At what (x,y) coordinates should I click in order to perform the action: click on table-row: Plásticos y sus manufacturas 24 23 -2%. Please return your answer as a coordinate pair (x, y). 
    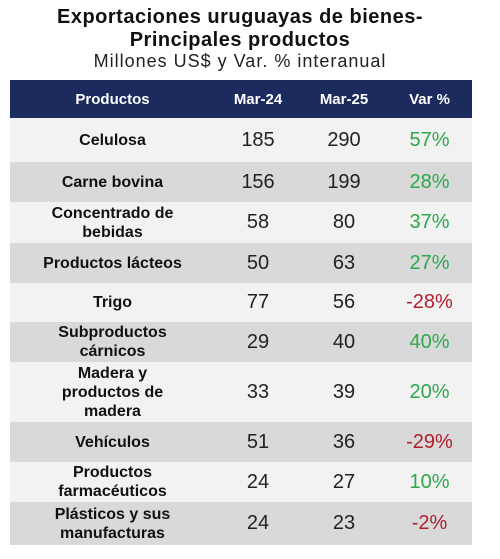
    Looking at the image, I should click on (241, 523).